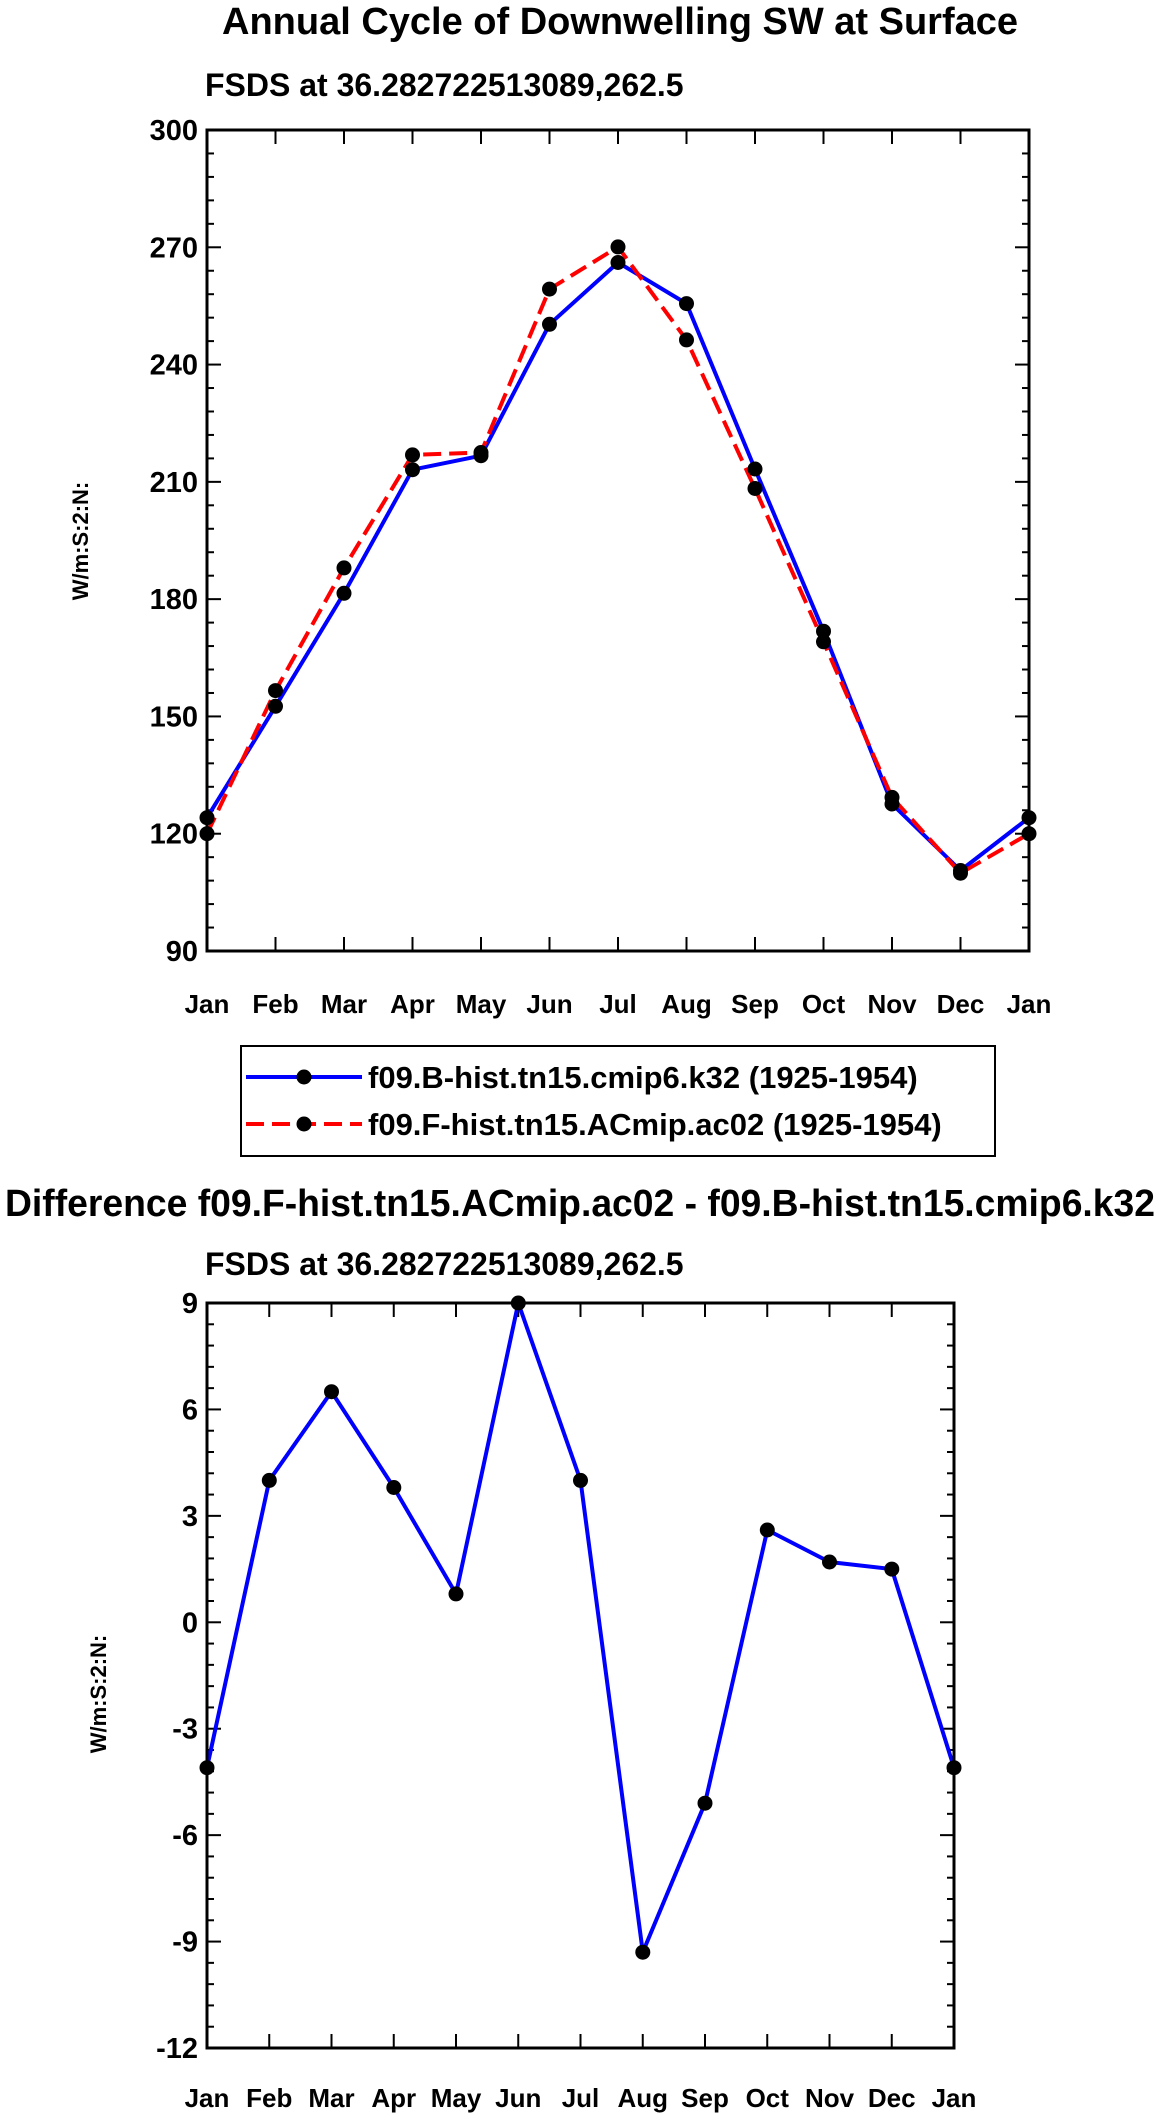  Describe the element at coordinates (185, 1836) in the screenshot. I see `y-tick-label: -6` at that location.